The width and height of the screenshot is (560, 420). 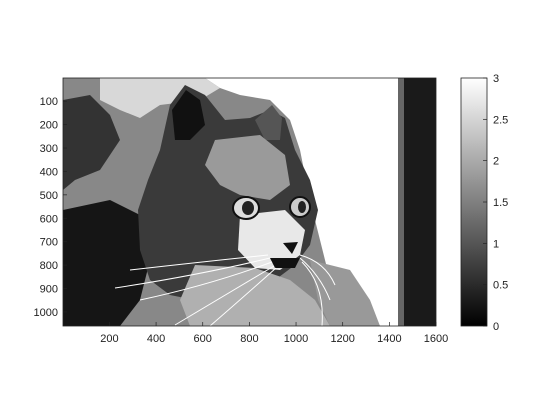 I want to click on colorbar, so click(x=474, y=202).